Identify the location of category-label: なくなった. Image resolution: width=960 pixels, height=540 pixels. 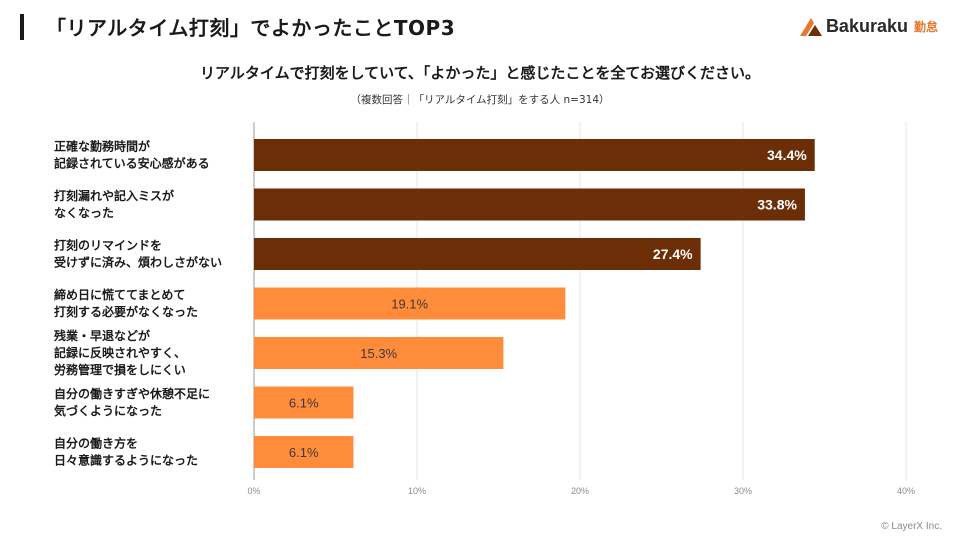
(84, 213).